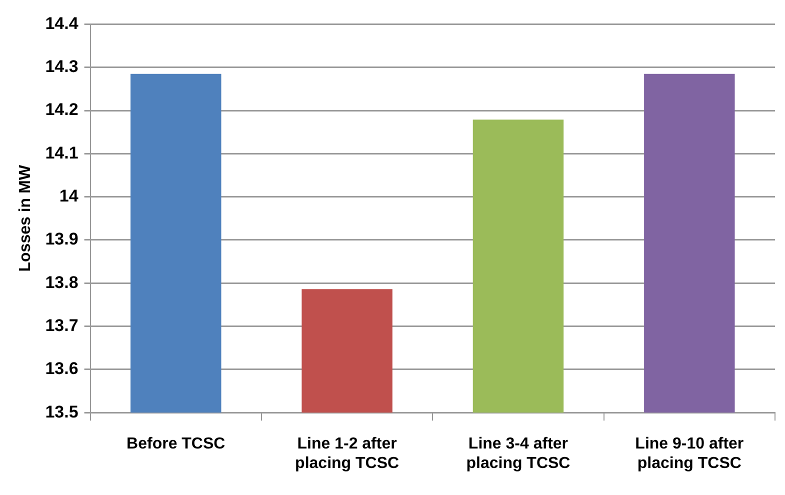  What do you see at coordinates (61, 66) in the screenshot?
I see `y-tick-label: 14.3` at bounding box center [61, 66].